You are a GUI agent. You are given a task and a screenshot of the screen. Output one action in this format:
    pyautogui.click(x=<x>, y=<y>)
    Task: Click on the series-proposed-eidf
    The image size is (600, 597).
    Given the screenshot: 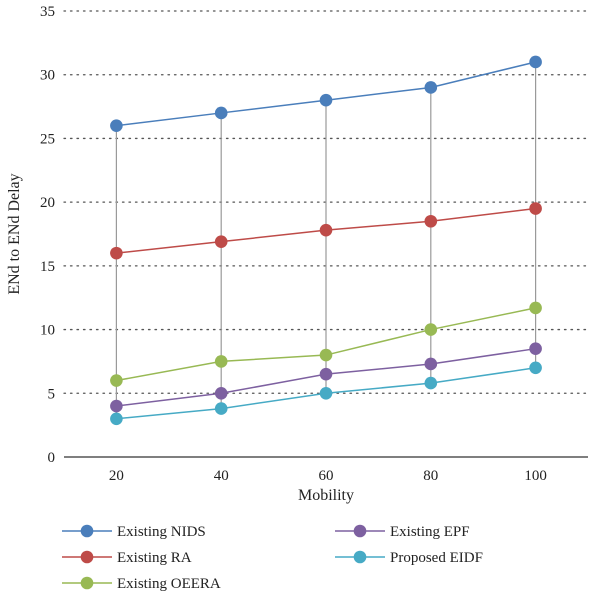 What is the action you would take?
    pyautogui.click(x=326, y=393)
    